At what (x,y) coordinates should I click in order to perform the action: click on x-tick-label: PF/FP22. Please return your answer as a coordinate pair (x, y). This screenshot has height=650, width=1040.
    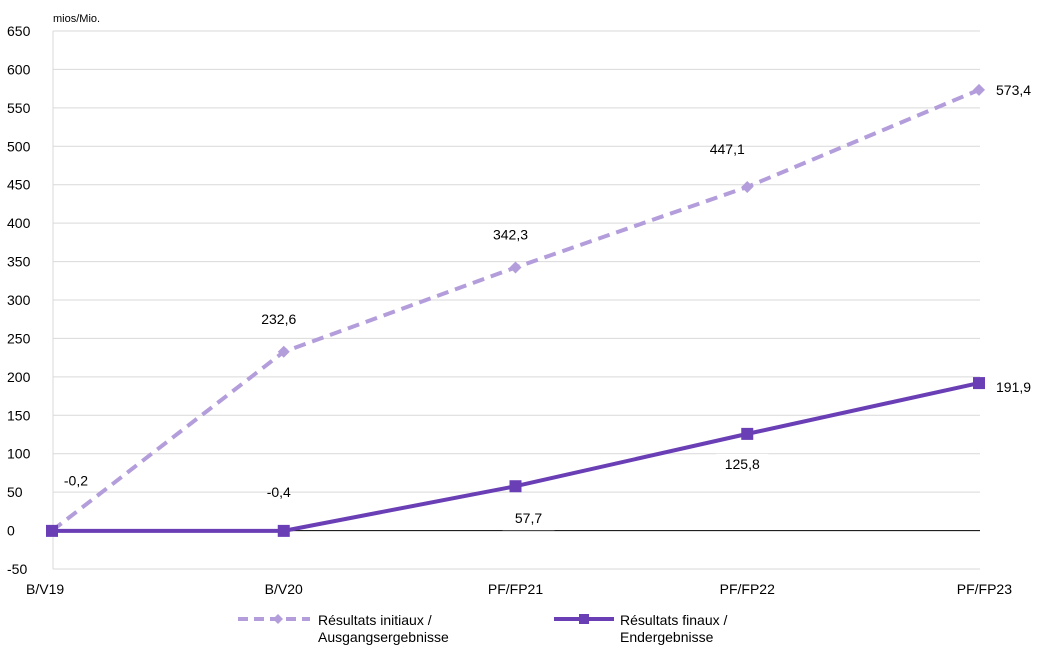
    Looking at the image, I should click on (747, 589).